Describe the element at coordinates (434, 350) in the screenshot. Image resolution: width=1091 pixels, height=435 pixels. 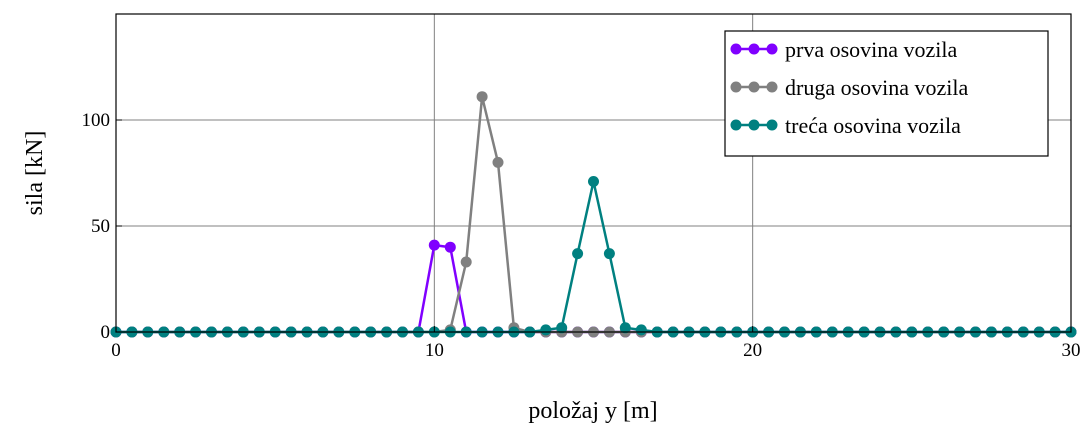
I see `x-tick-label: 10` at that location.